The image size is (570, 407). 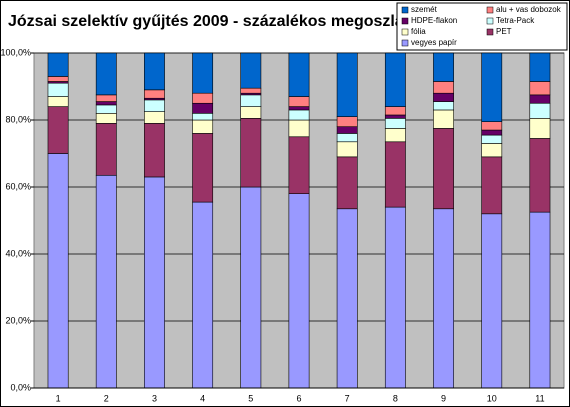 What do you see at coordinates (154, 398) in the screenshot?
I see `x-tick-label: 3` at bounding box center [154, 398].